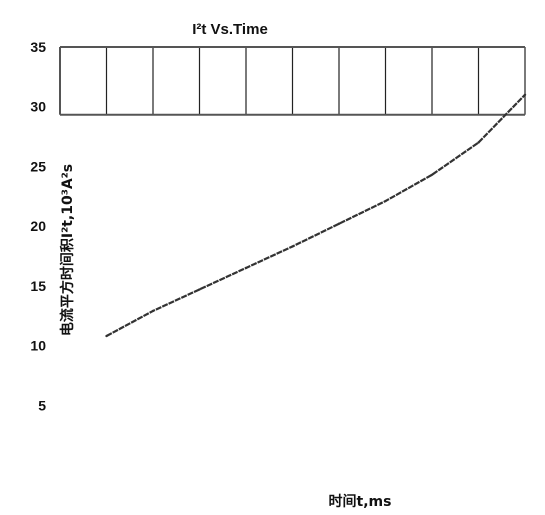  Describe the element at coordinates (360, 501) in the screenshot. I see `x-axis-label: 时间t,ms` at that location.